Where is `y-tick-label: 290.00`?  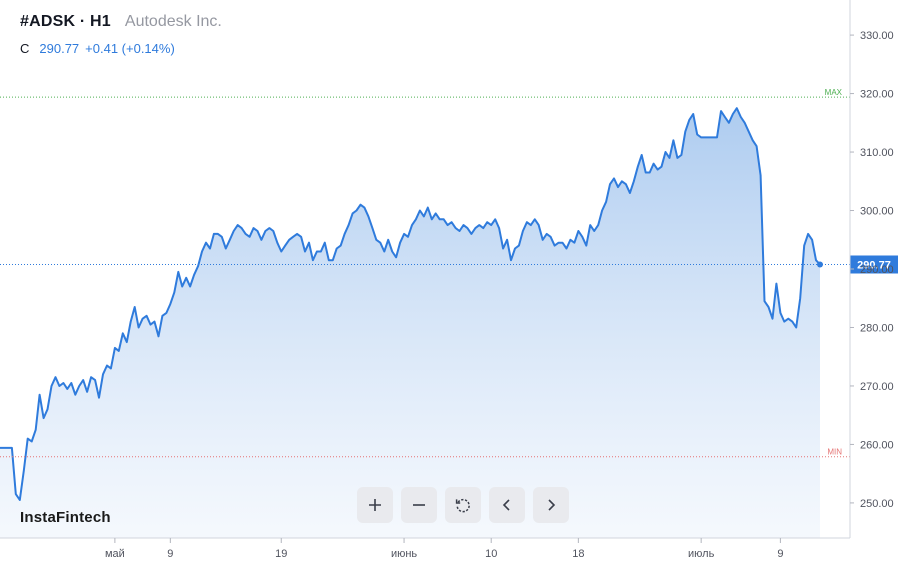
y-tick-label: 290.00 is located at coordinates (877, 270).